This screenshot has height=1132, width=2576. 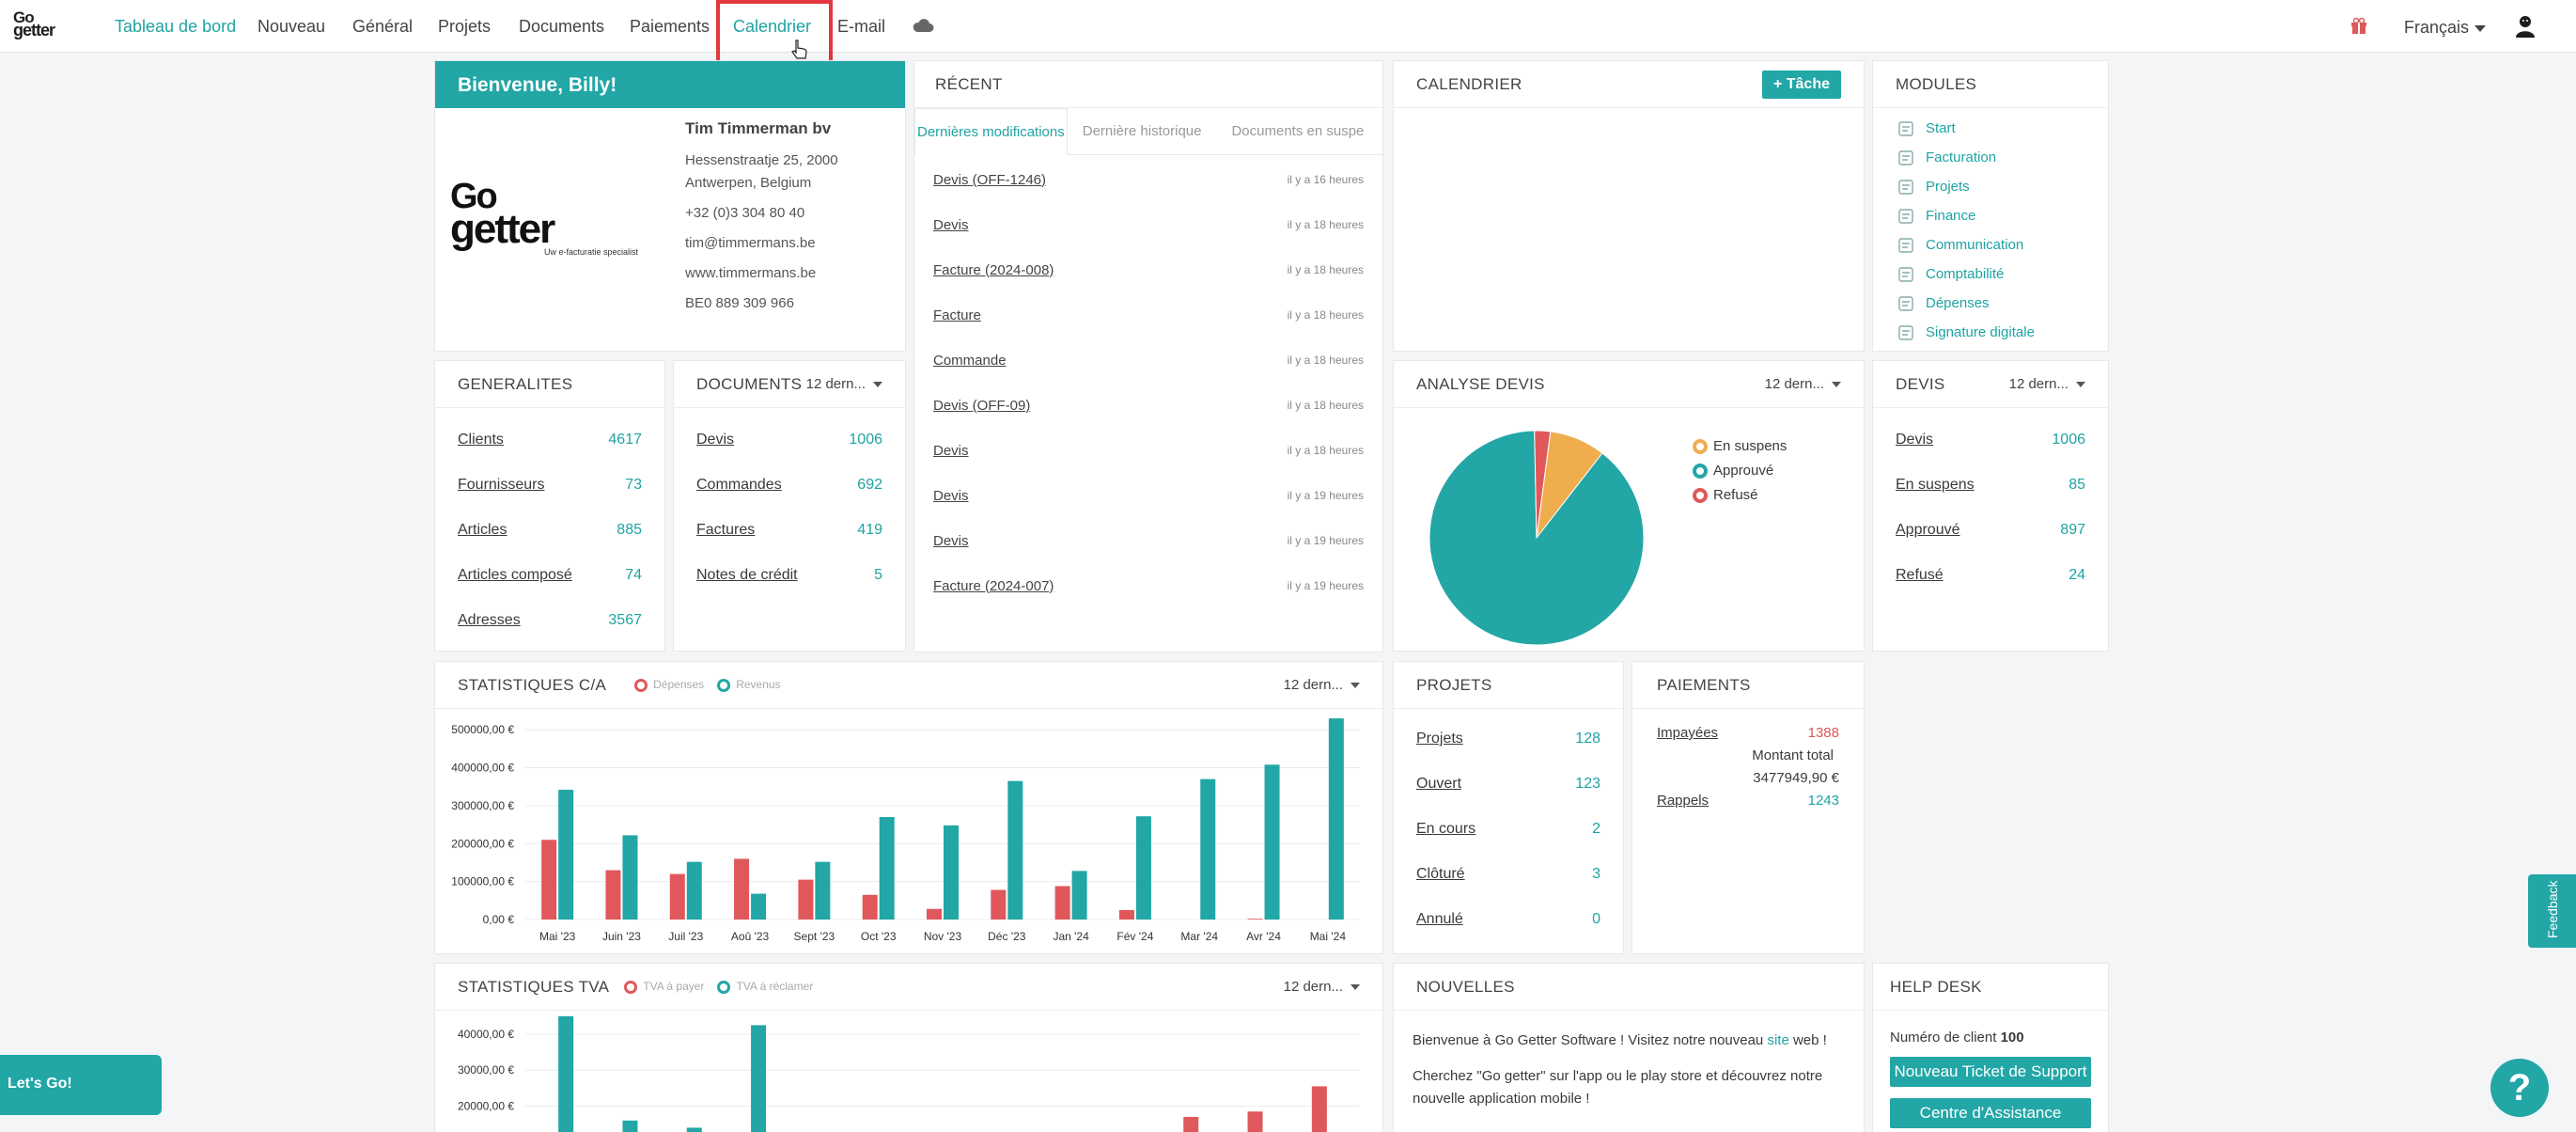 What do you see at coordinates (923, 26) in the screenshot?
I see `cloud-icon` at bounding box center [923, 26].